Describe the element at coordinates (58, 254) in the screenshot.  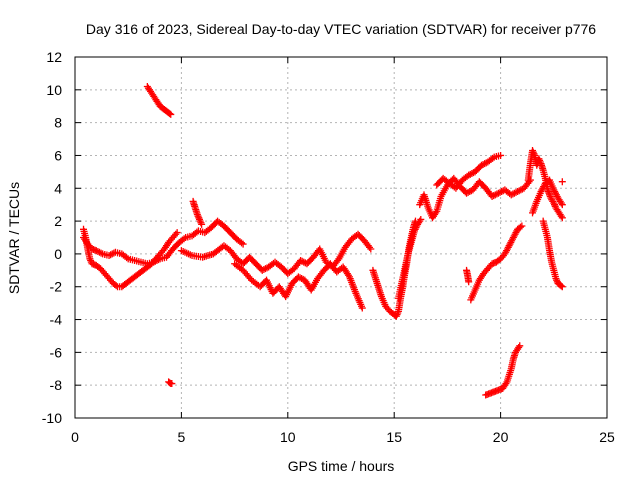
I see `y-tick-label: 0` at that location.